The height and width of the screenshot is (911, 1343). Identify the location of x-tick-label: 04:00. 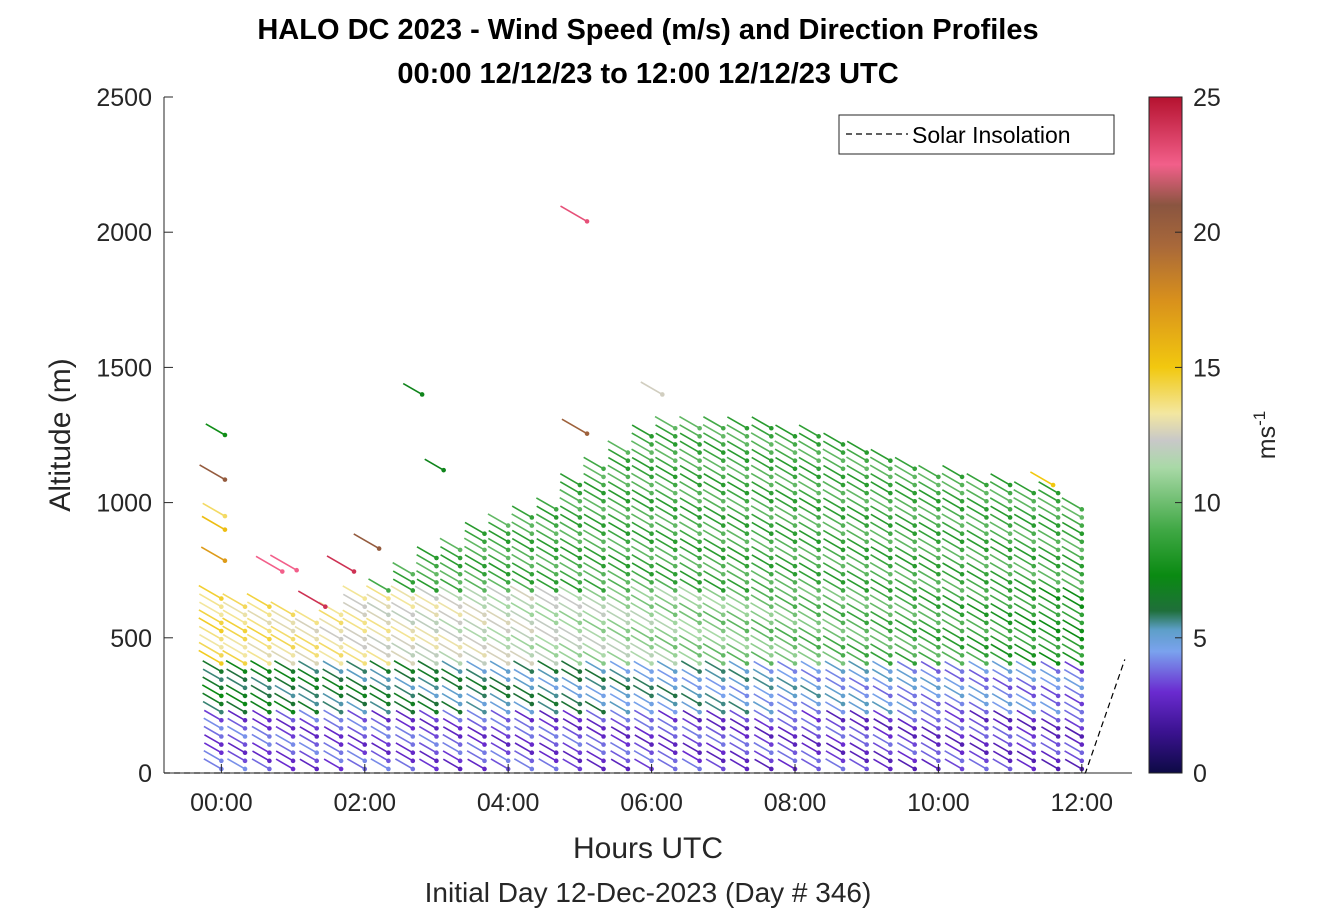
(508, 803).